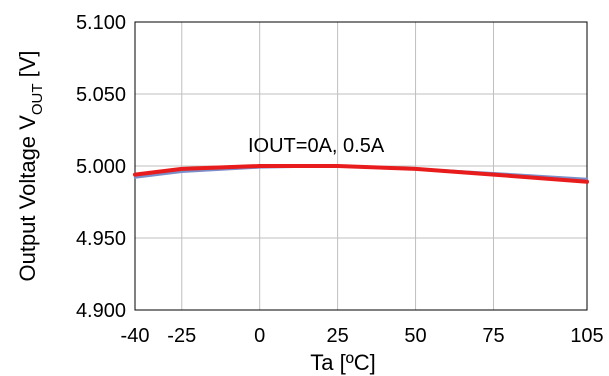 The height and width of the screenshot is (376, 609). Describe the element at coordinates (101, 23) in the screenshot. I see `y-tick-label: 5.100` at that location.